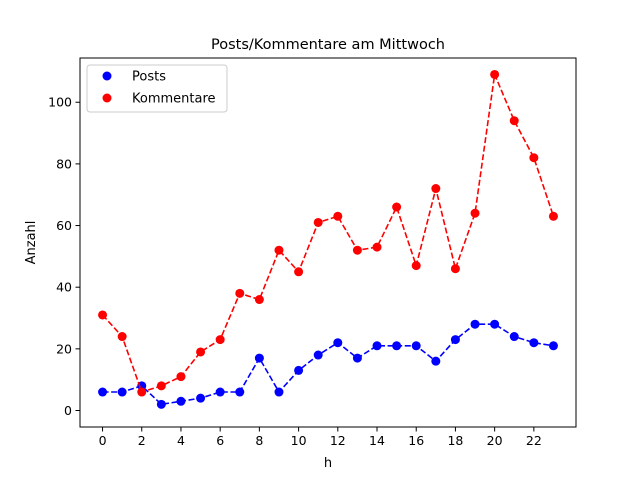 The width and height of the screenshot is (640, 484). I want to click on chart-title: Posts/Kommentare am Mittwoch, so click(328, 45).